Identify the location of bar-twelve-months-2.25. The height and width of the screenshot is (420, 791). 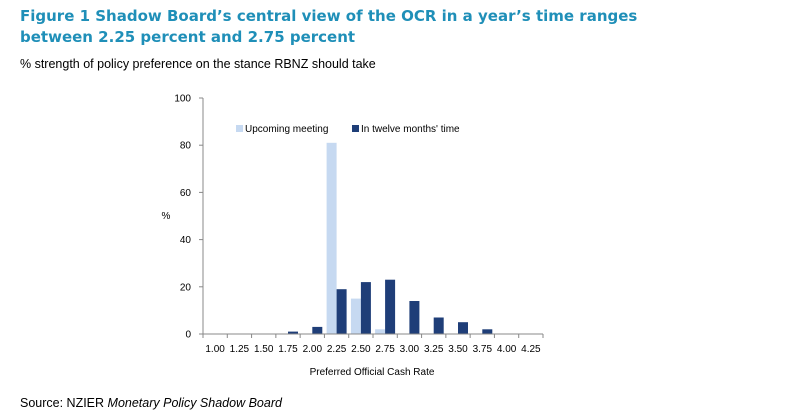
(341, 311).